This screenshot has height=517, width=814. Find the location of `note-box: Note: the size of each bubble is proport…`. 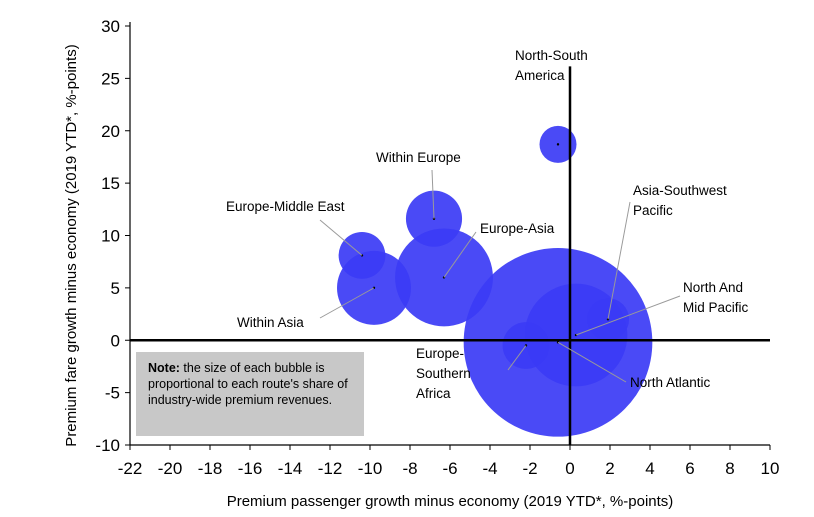

note-box: Note: the size of each bubble is proport… is located at coordinates (250, 394).